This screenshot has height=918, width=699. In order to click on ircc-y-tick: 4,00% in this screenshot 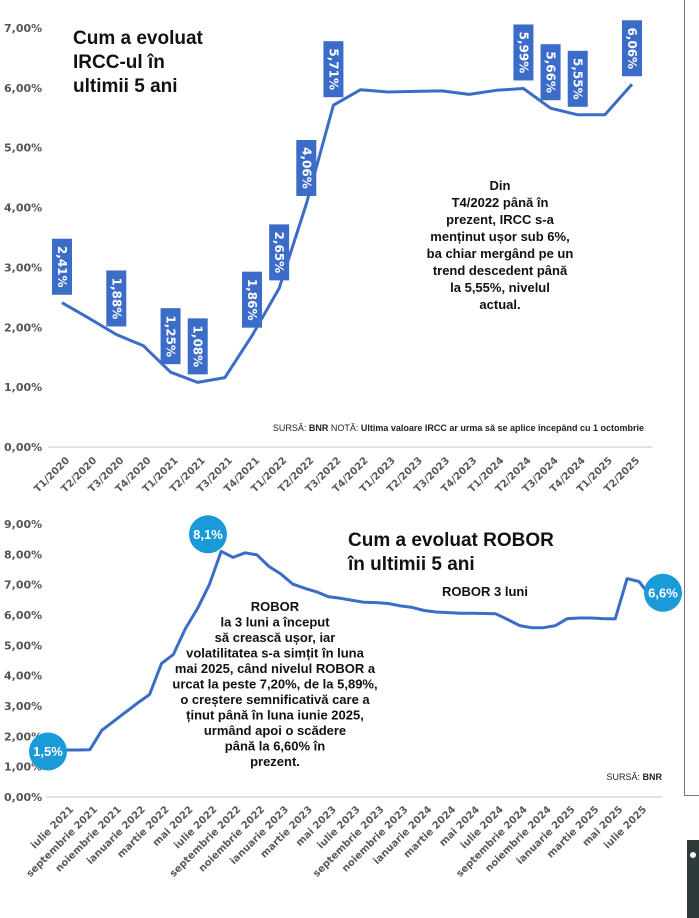, I will do `click(23, 208)`.